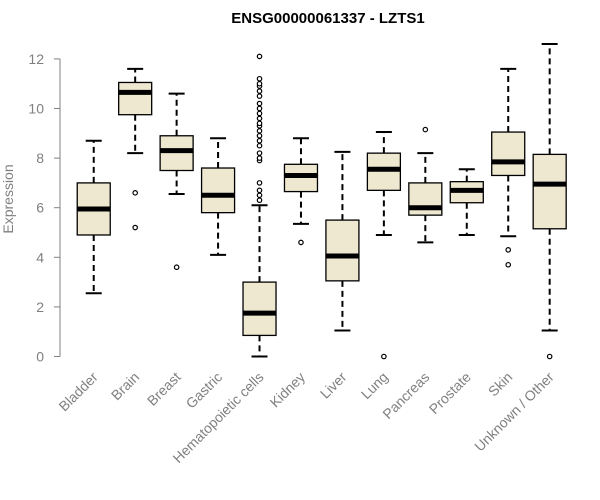 This screenshot has height=500, width=600. Describe the element at coordinates (36, 109) in the screenshot. I see `y-tick-label: 10` at that location.